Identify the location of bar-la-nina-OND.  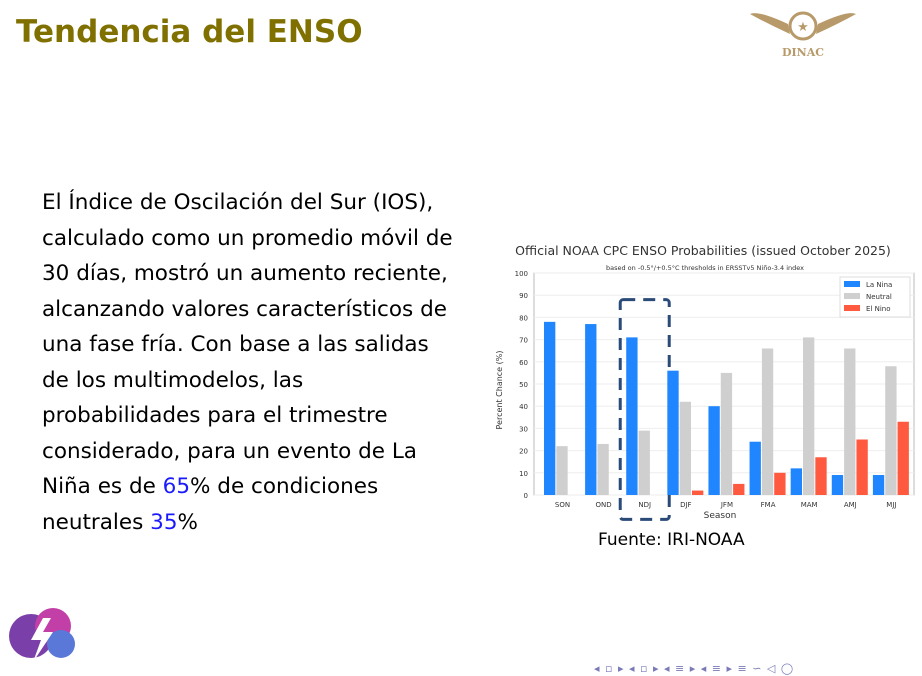
(591, 409).